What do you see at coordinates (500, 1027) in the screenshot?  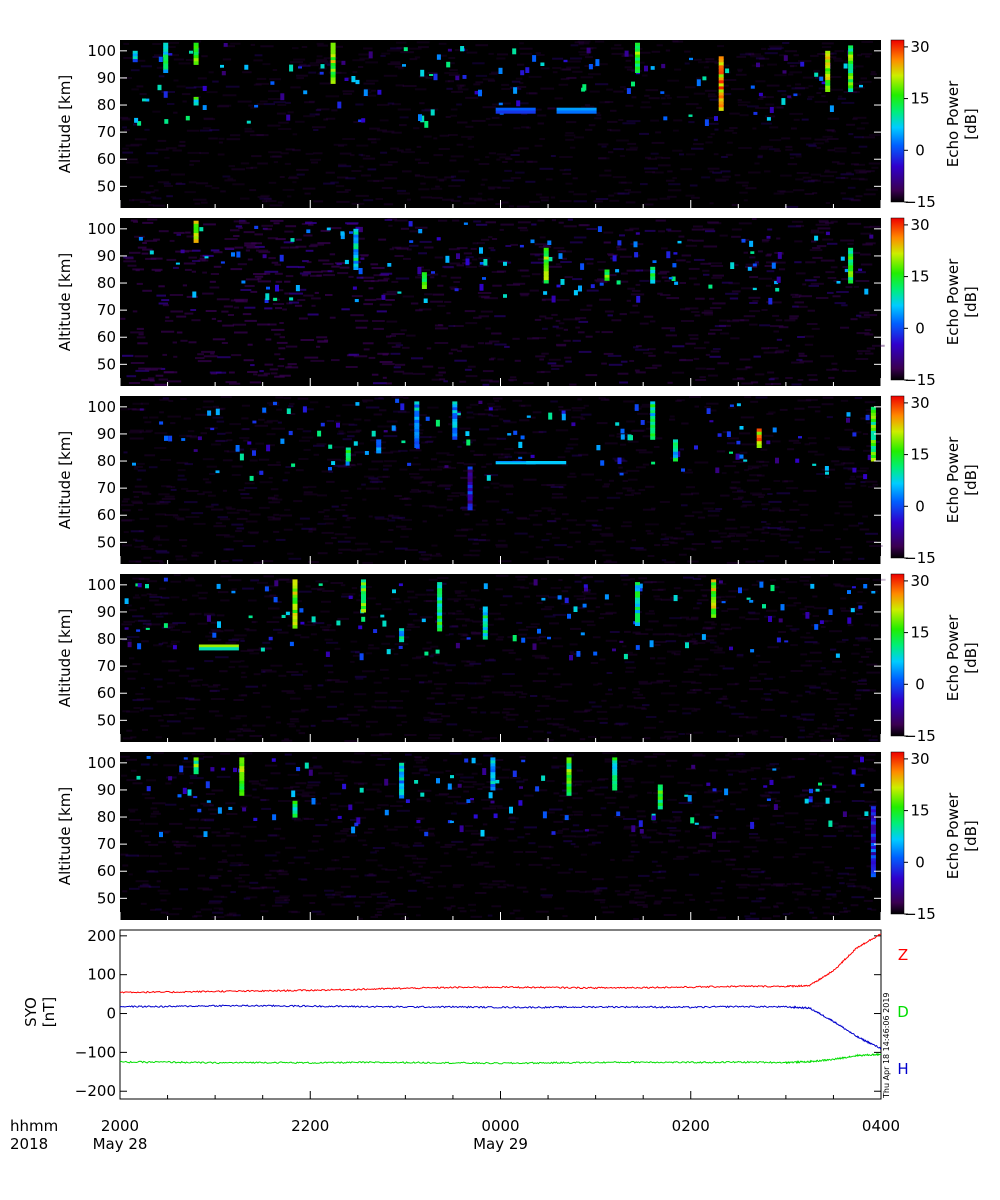 I see `series-line-H` at bounding box center [500, 1027].